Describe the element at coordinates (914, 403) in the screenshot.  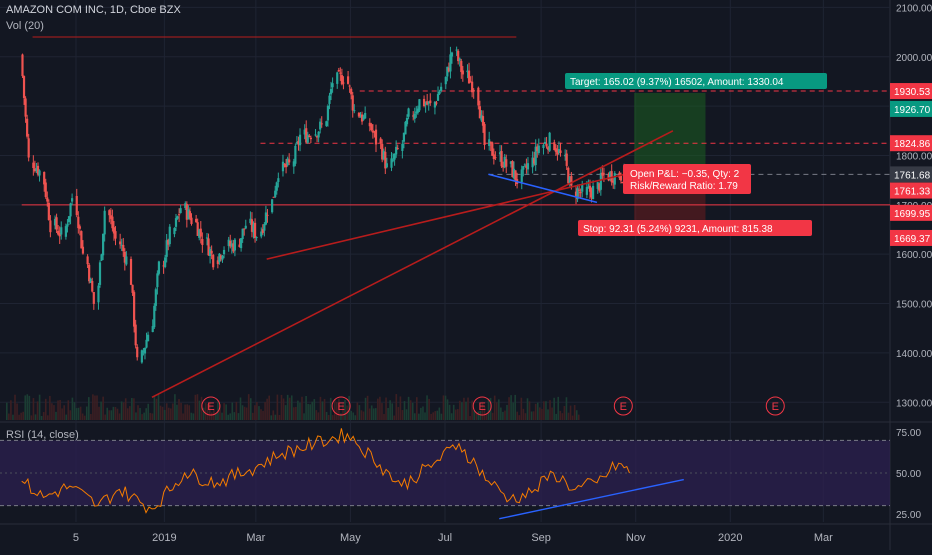
I see `y-tick-label: 1300.00` at that location.